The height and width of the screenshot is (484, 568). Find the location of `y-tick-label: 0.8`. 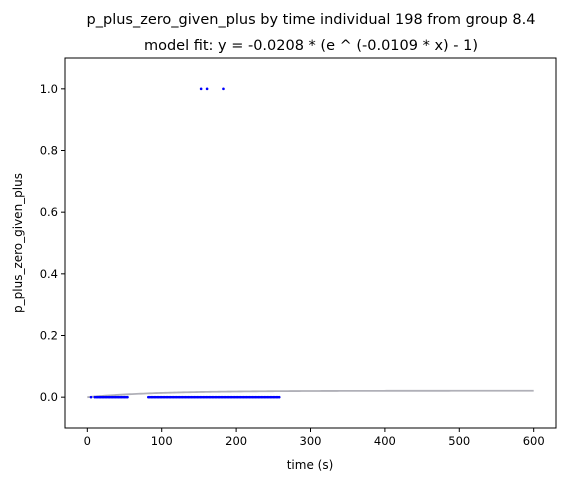

y-tick-label: 0.8 is located at coordinates (49, 151).